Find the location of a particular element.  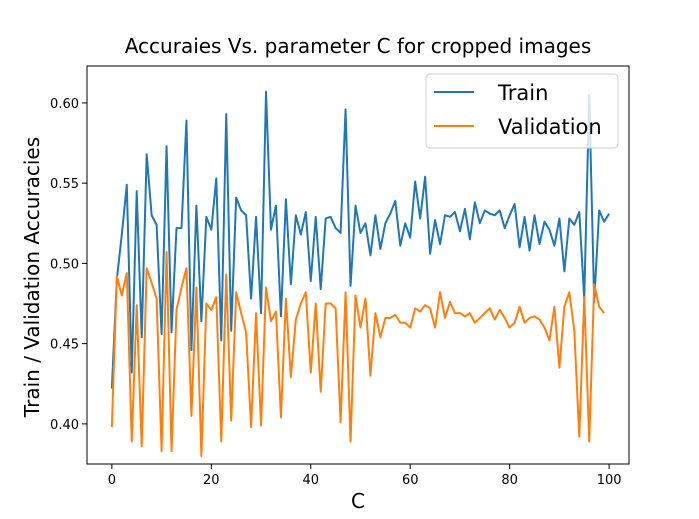

x-tick-label: 100 is located at coordinates (609, 480).